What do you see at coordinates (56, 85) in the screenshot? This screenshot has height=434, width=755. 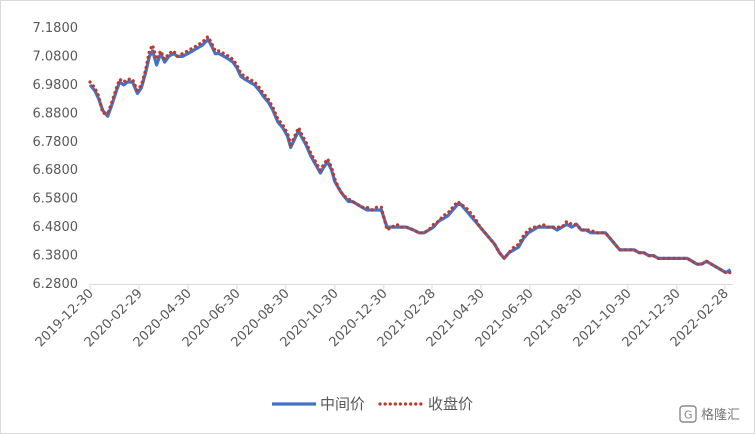 I see `y-tick-label: 6.9800` at bounding box center [56, 85].